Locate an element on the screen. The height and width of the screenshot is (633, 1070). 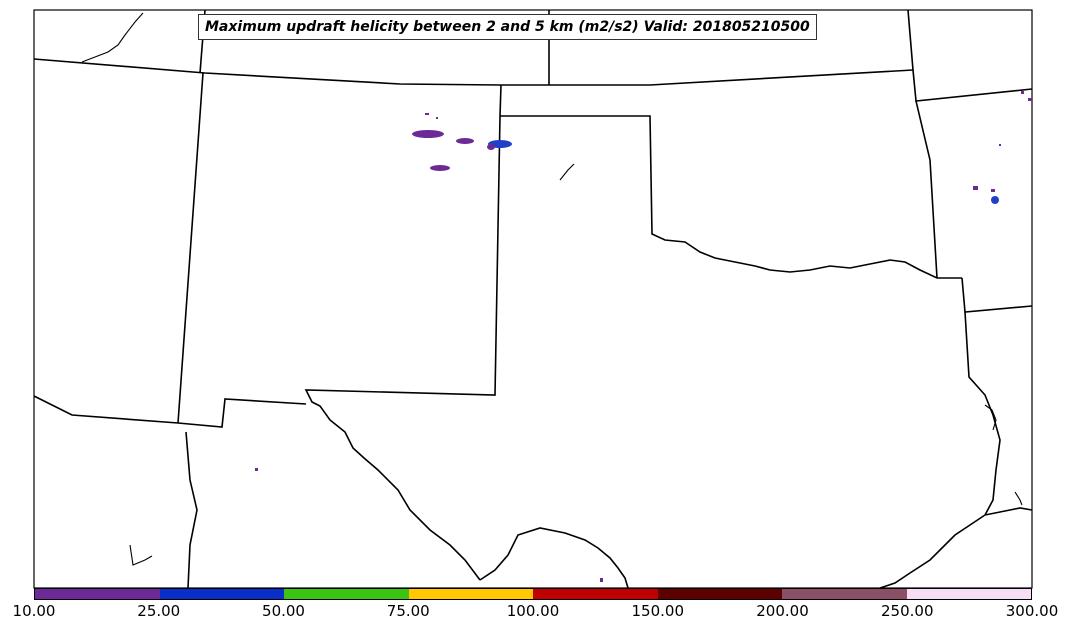
colorbar-tick-label: 50.00 is located at coordinates (283, 611).